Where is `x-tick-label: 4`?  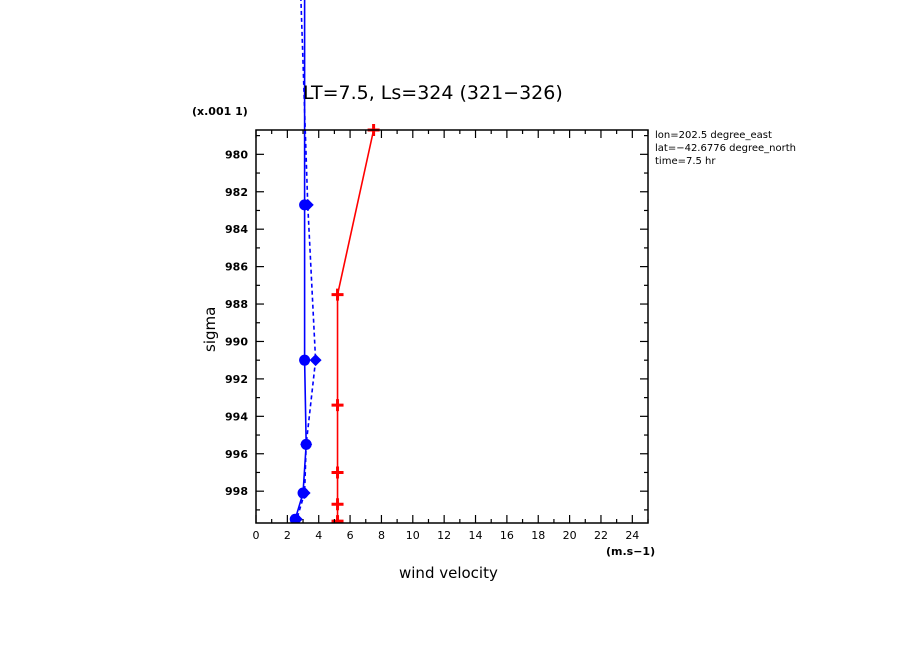
x-tick-label: 4 is located at coordinates (318, 535).